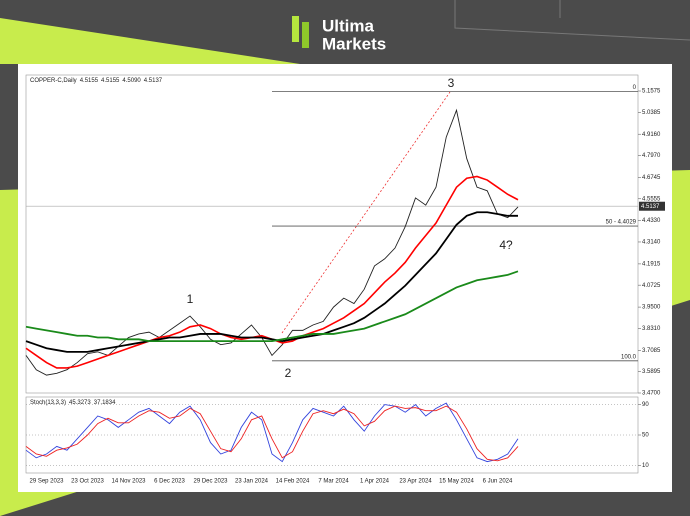  Describe the element at coordinates (131, 81) in the screenshot. I see `ohlc-value: 4.5090` at that location.